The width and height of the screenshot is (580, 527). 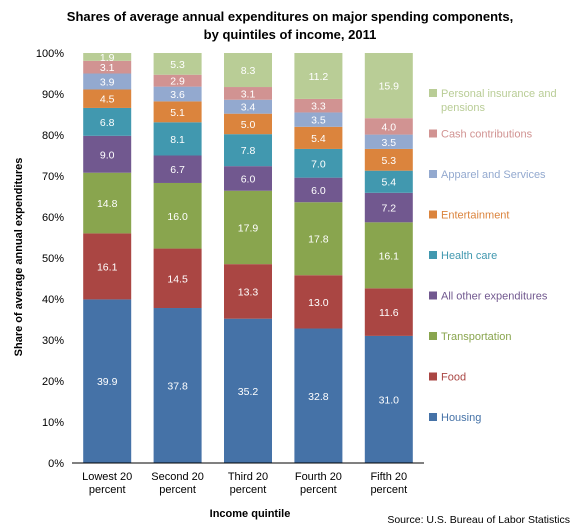 I want to click on data-label: 3.3, so click(x=318, y=107).